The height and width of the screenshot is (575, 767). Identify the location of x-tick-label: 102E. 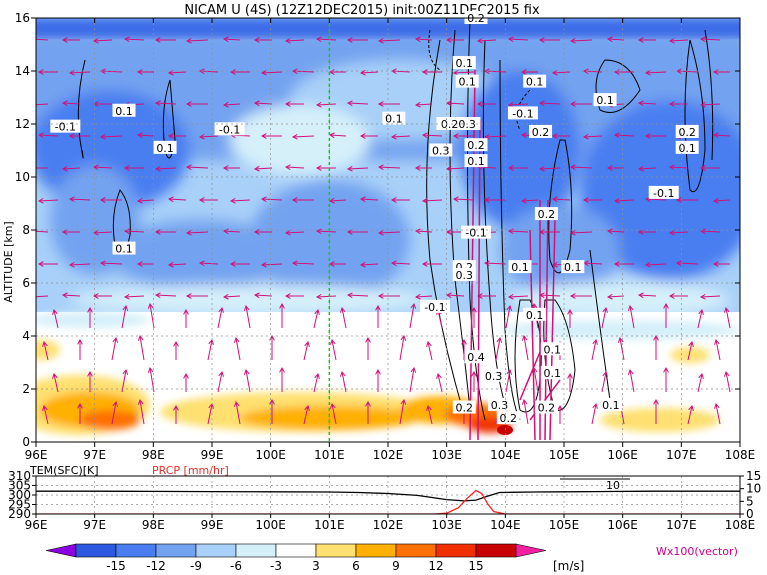
(388, 455).